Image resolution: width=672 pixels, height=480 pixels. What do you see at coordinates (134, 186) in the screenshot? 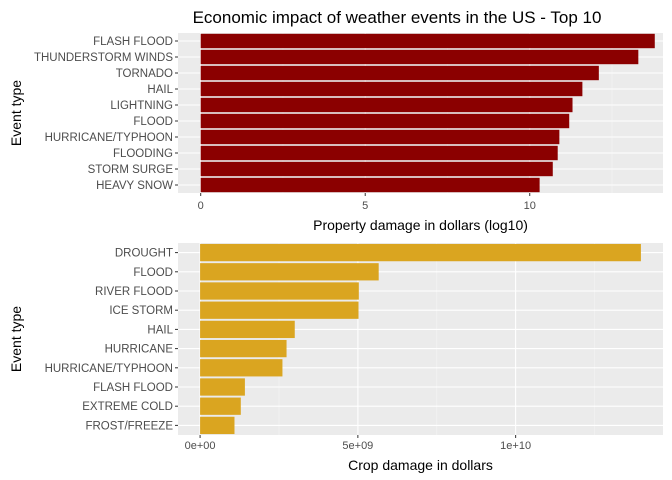
I see `category-label: HEAVY SNOW` at bounding box center [134, 186].